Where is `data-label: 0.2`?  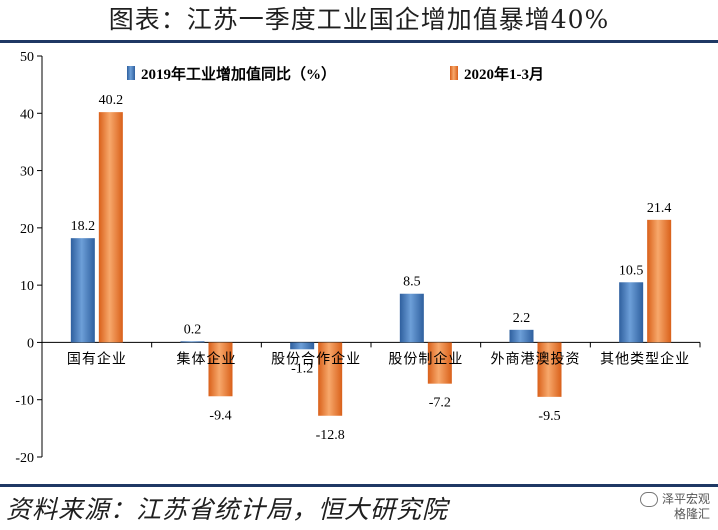
data-label: 0.2 is located at coordinates (193, 329).